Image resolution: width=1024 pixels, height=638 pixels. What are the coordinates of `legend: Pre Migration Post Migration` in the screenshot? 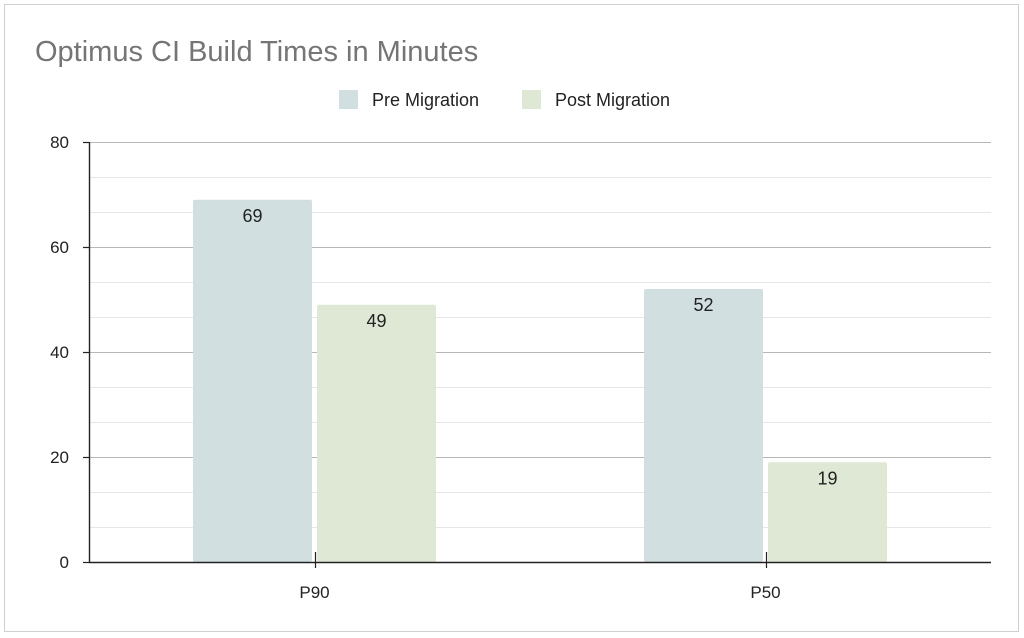 It's located at (504, 100).